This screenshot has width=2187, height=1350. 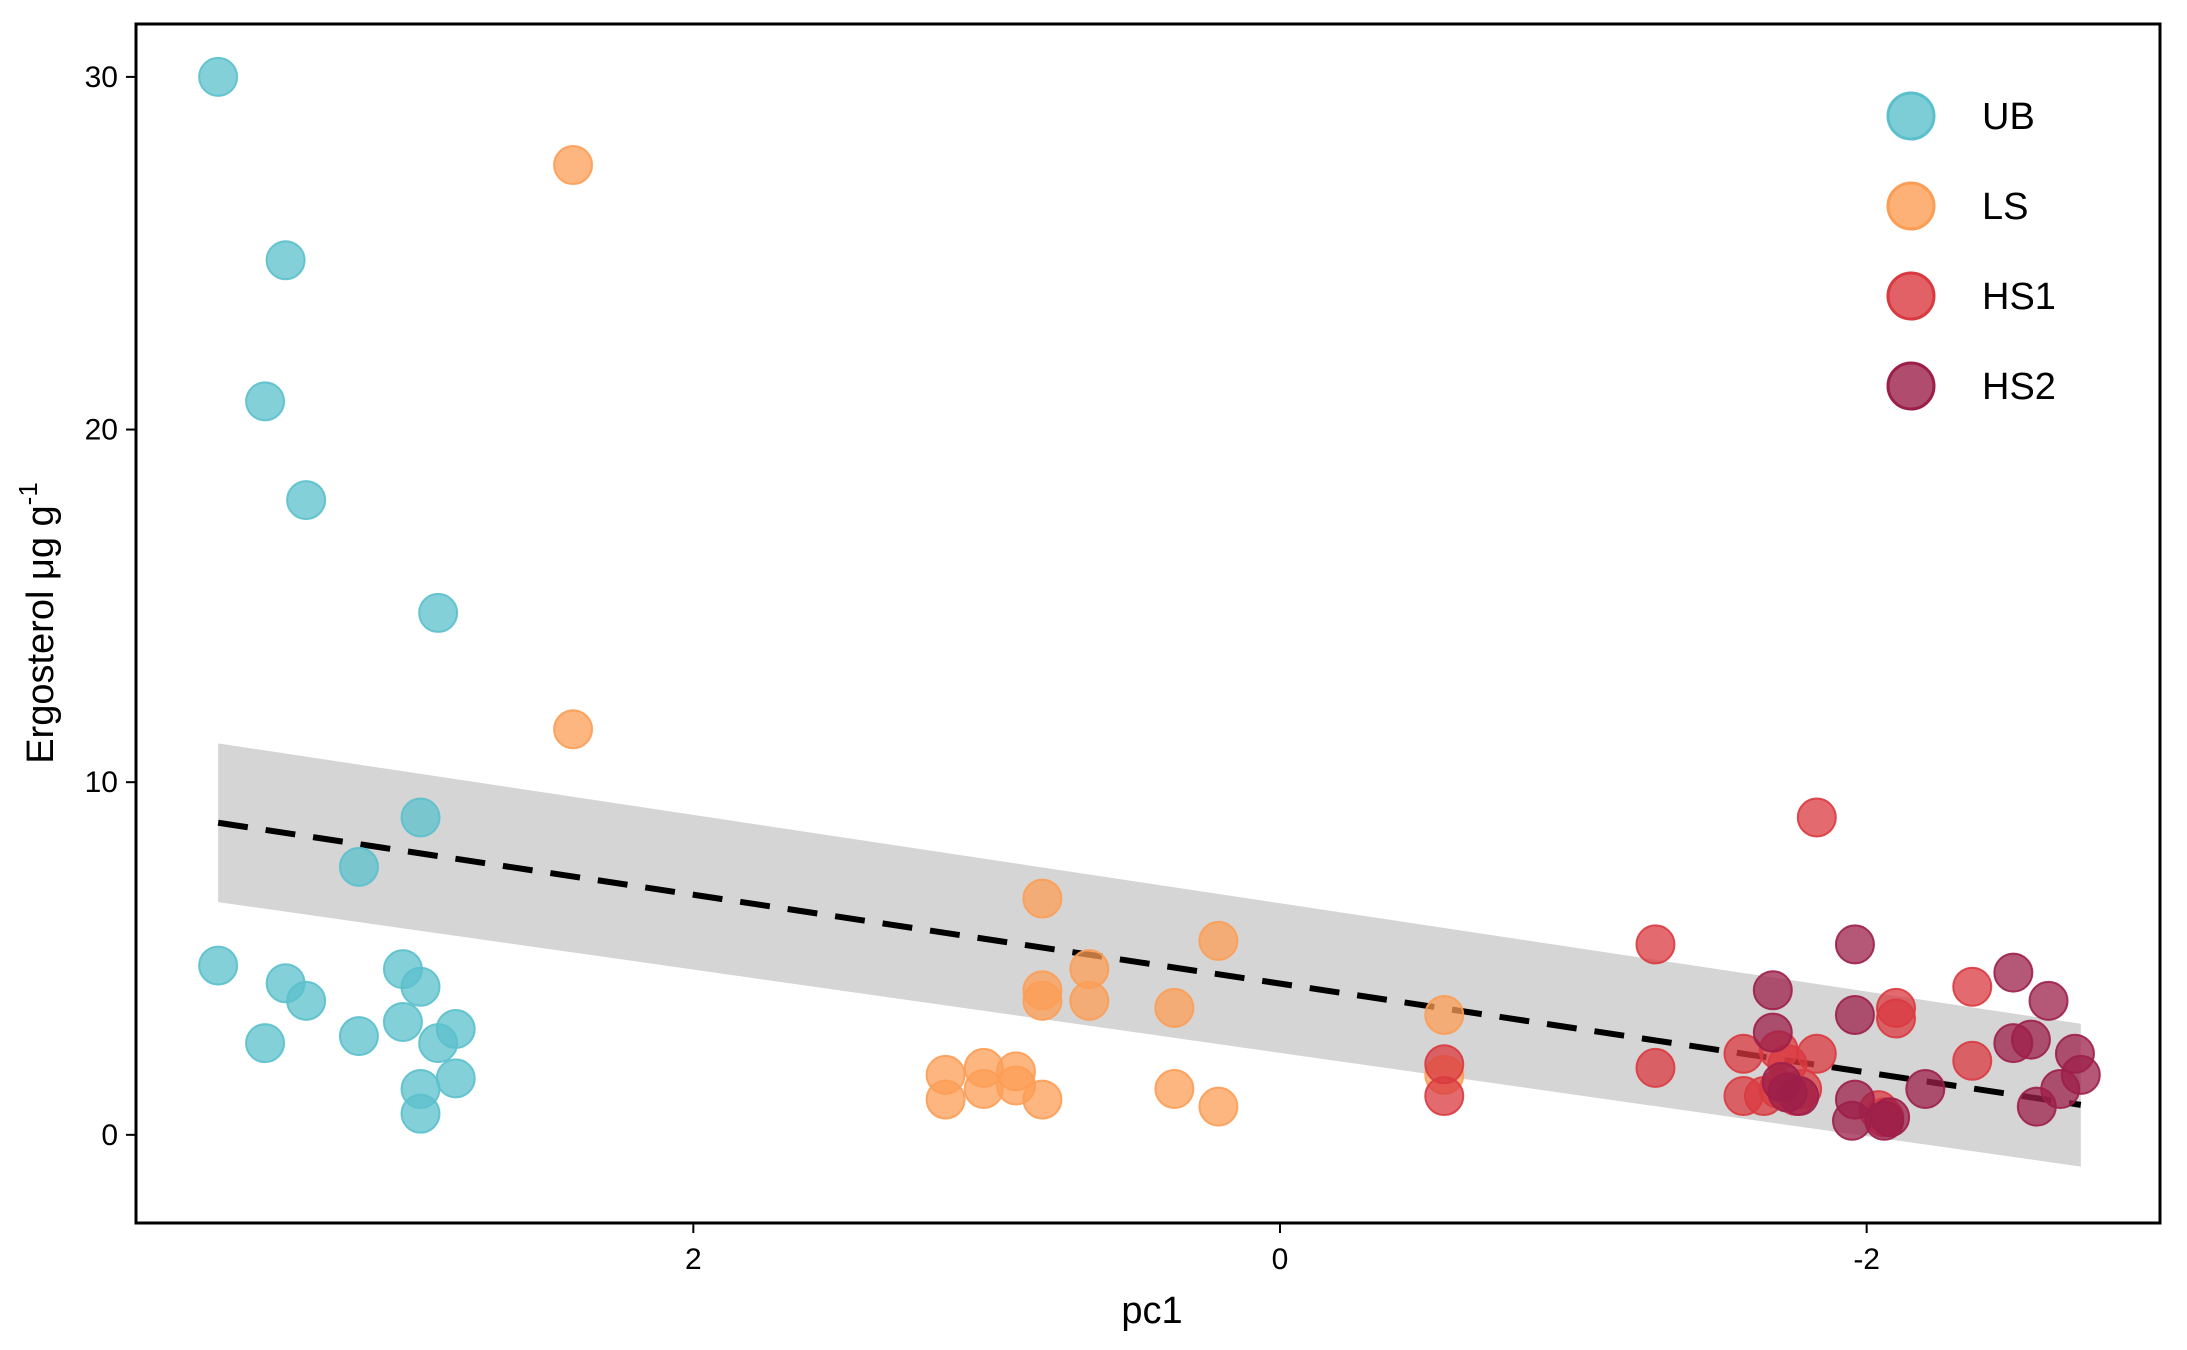 I want to click on y-axis-title: Ergosterol μg g-1, so click(x=37, y=623).